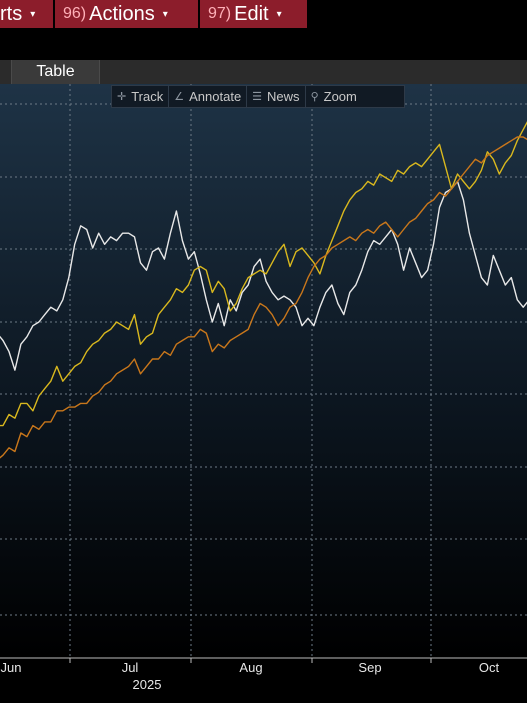 The height and width of the screenshot is (703, 527). I want to click on x-tick-label: Aug, so click(250, 667).